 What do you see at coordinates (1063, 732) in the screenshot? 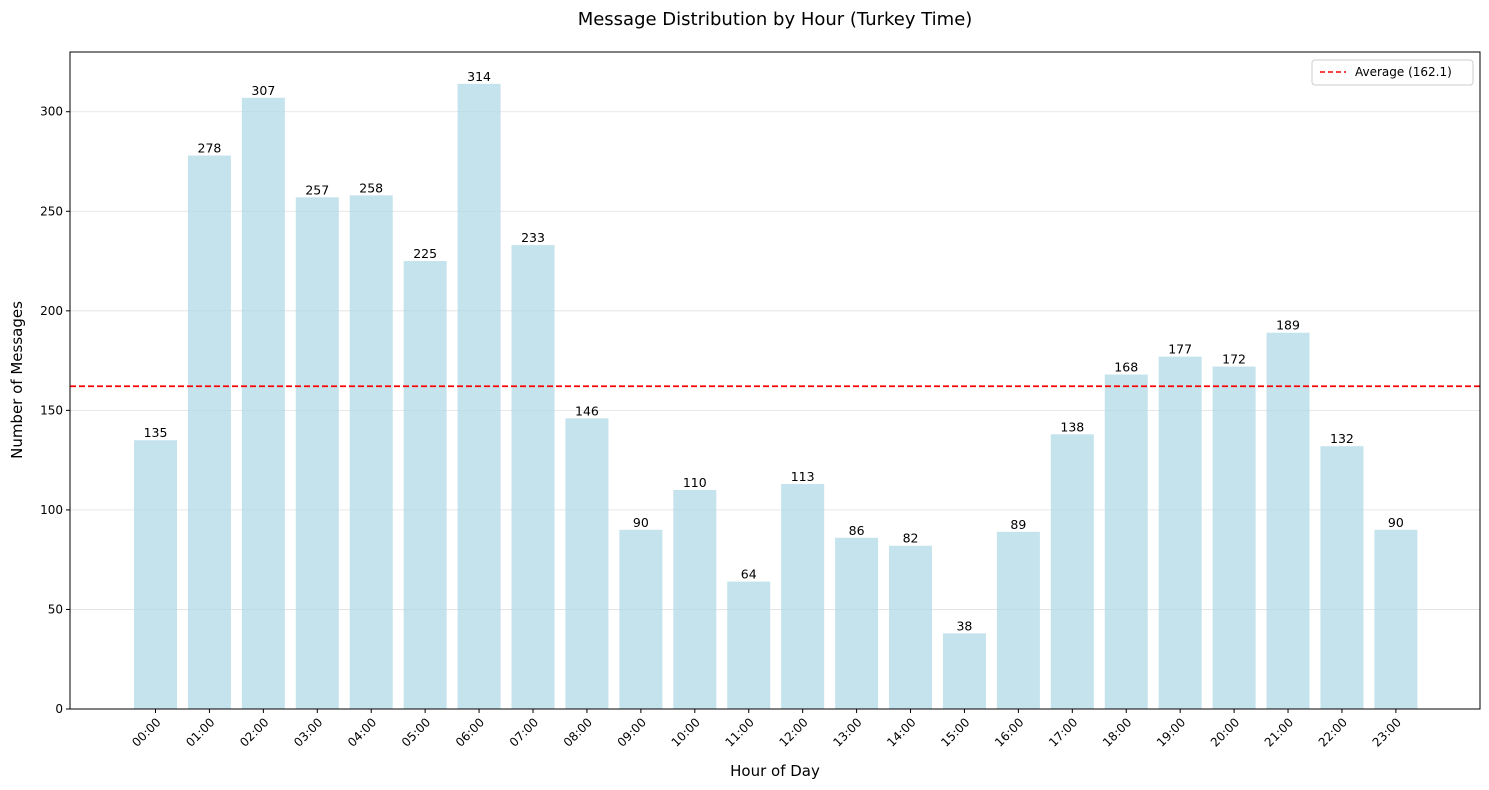
I see `x-tick-label: 17:00` at bounding box center [1063, 732].